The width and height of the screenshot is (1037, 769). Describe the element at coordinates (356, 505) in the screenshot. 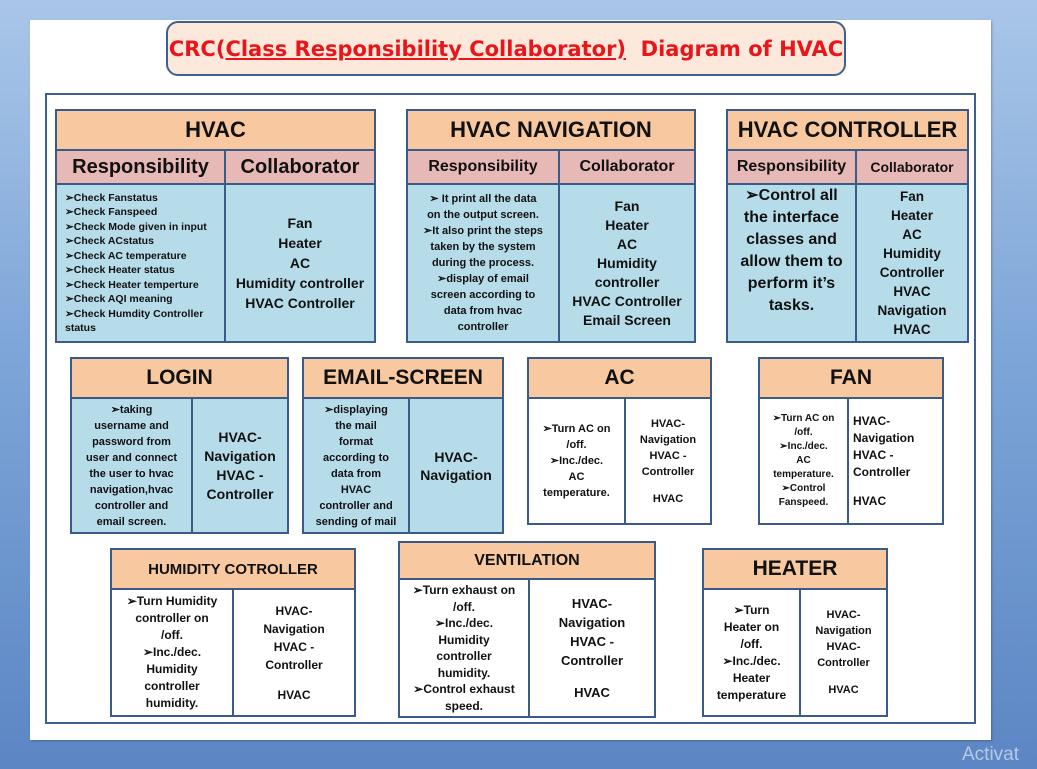

I see `responsibility-item: controller and` at that location.